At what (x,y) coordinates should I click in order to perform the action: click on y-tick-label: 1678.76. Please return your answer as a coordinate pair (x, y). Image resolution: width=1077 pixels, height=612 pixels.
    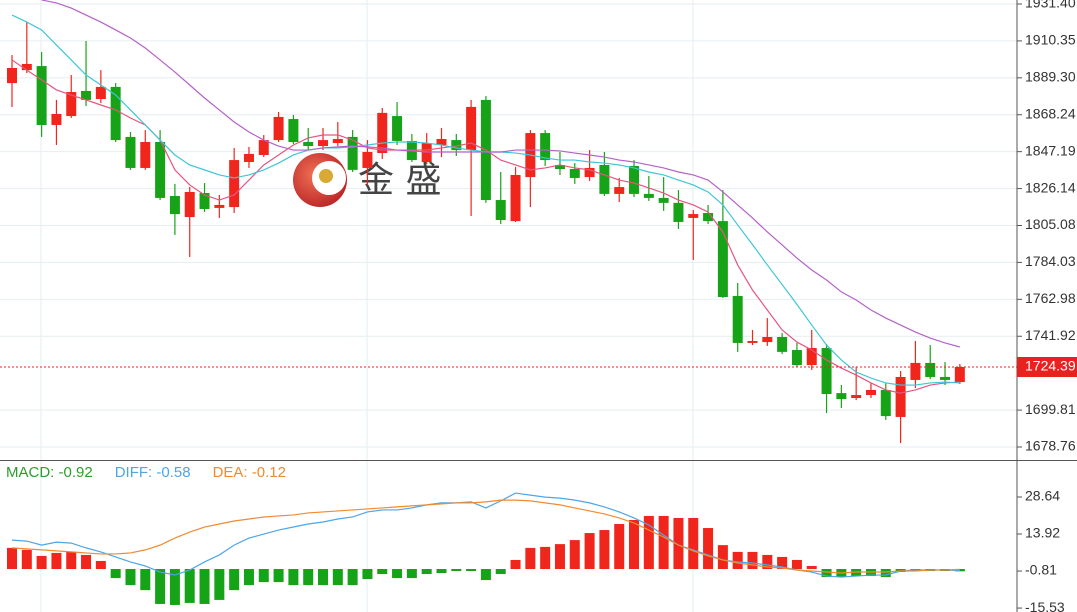
    Looking at the image, I should click on (1050, 446).